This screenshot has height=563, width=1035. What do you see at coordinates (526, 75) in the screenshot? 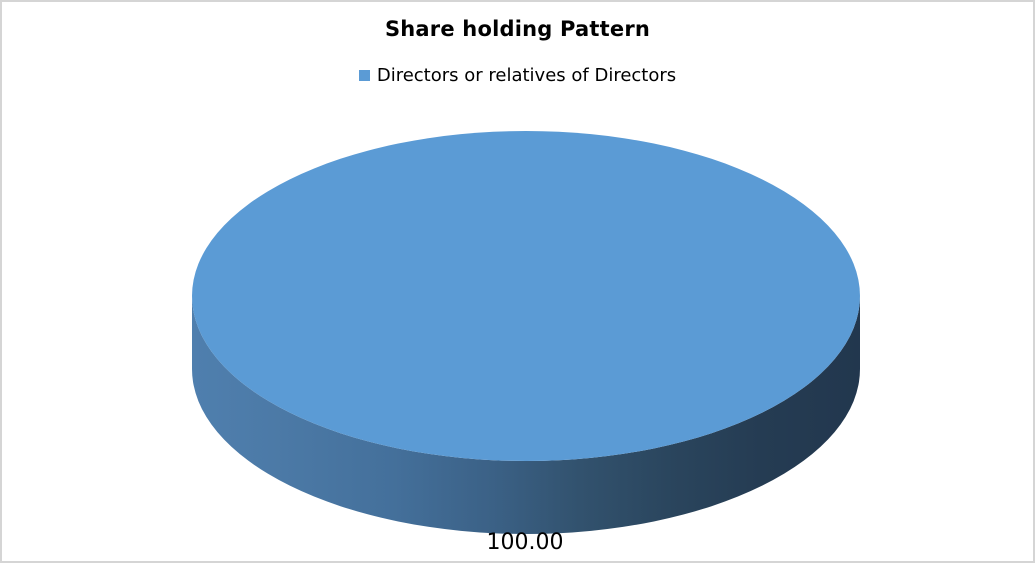
I see `legend-item-label: Directors or relatives of Directors` at bounding box center [526, 75].